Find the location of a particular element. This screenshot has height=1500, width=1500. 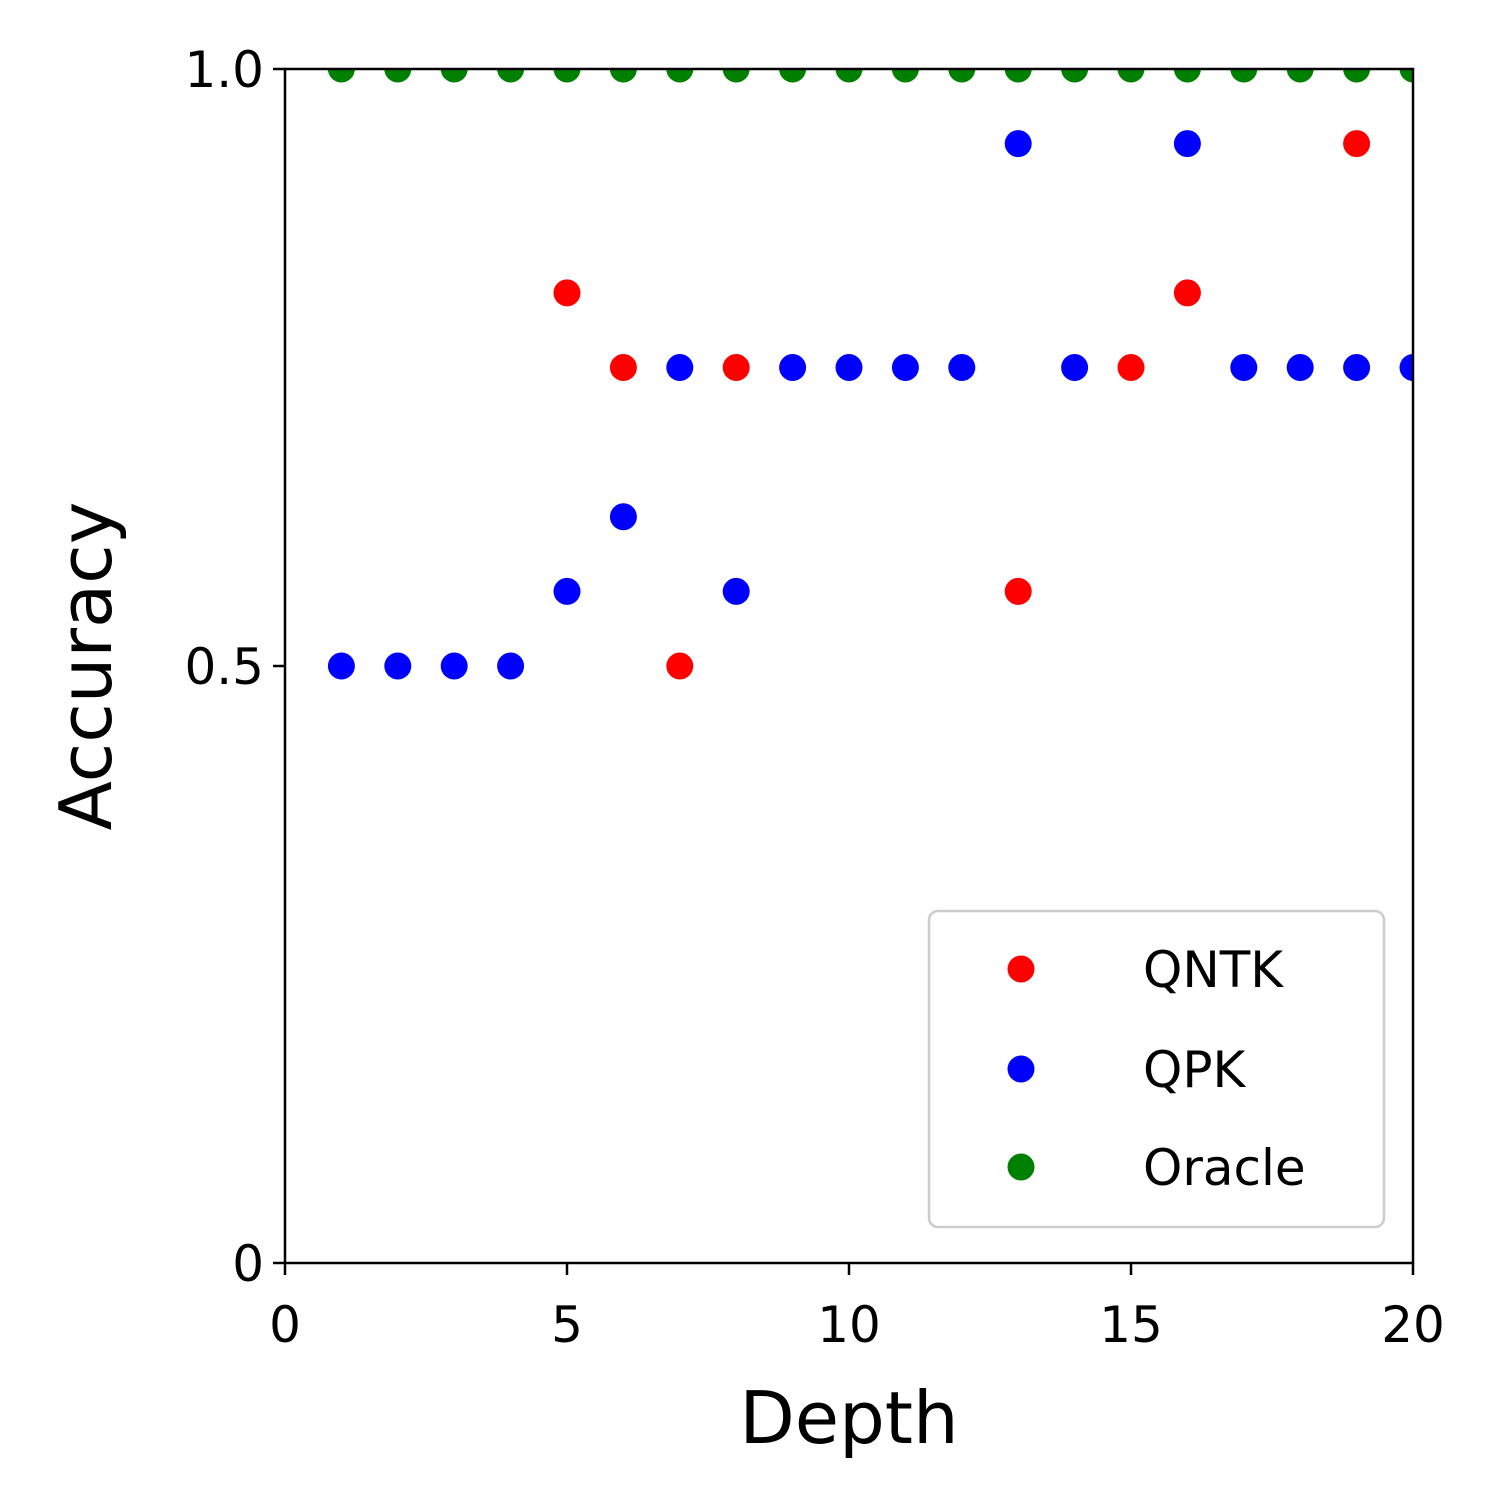

legend: QNTK QPK Oracle is located at coordinates (1156, 1069).